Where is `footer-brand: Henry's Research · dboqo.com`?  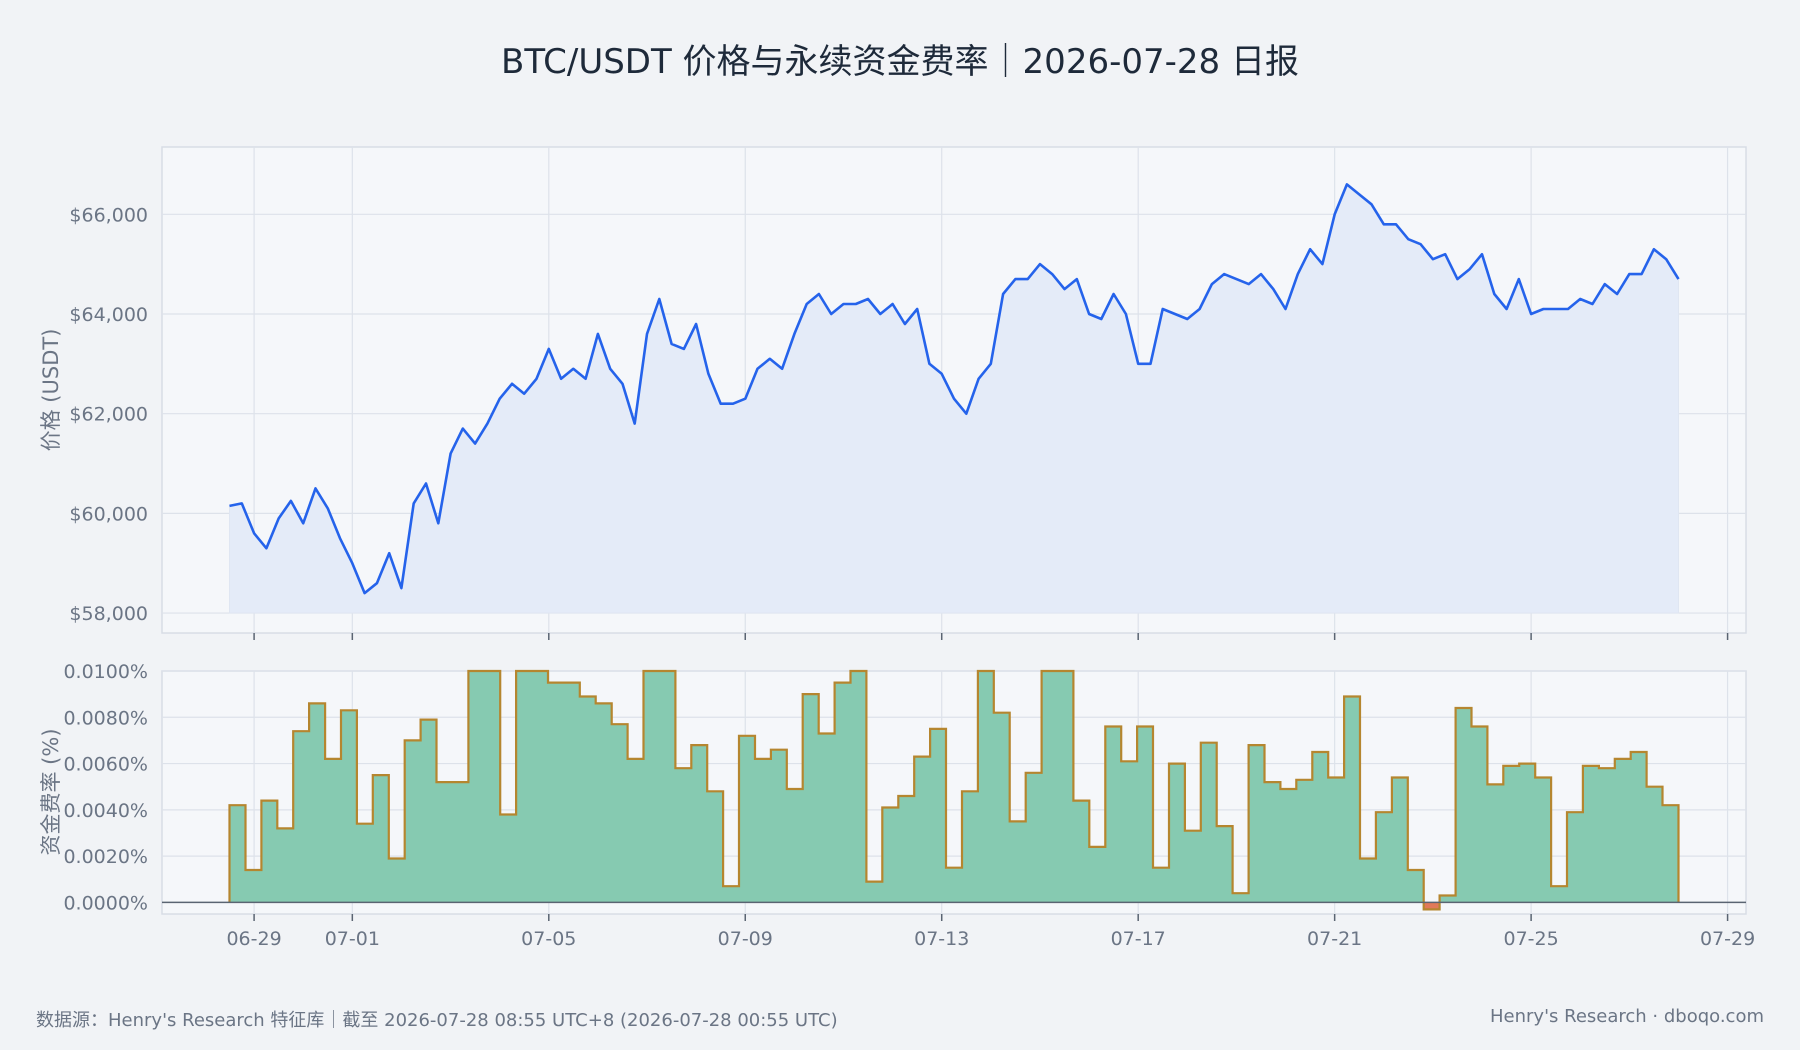 footer-brand: Henry's Research · dboqo.com is located at coordinates (1627, 1016).